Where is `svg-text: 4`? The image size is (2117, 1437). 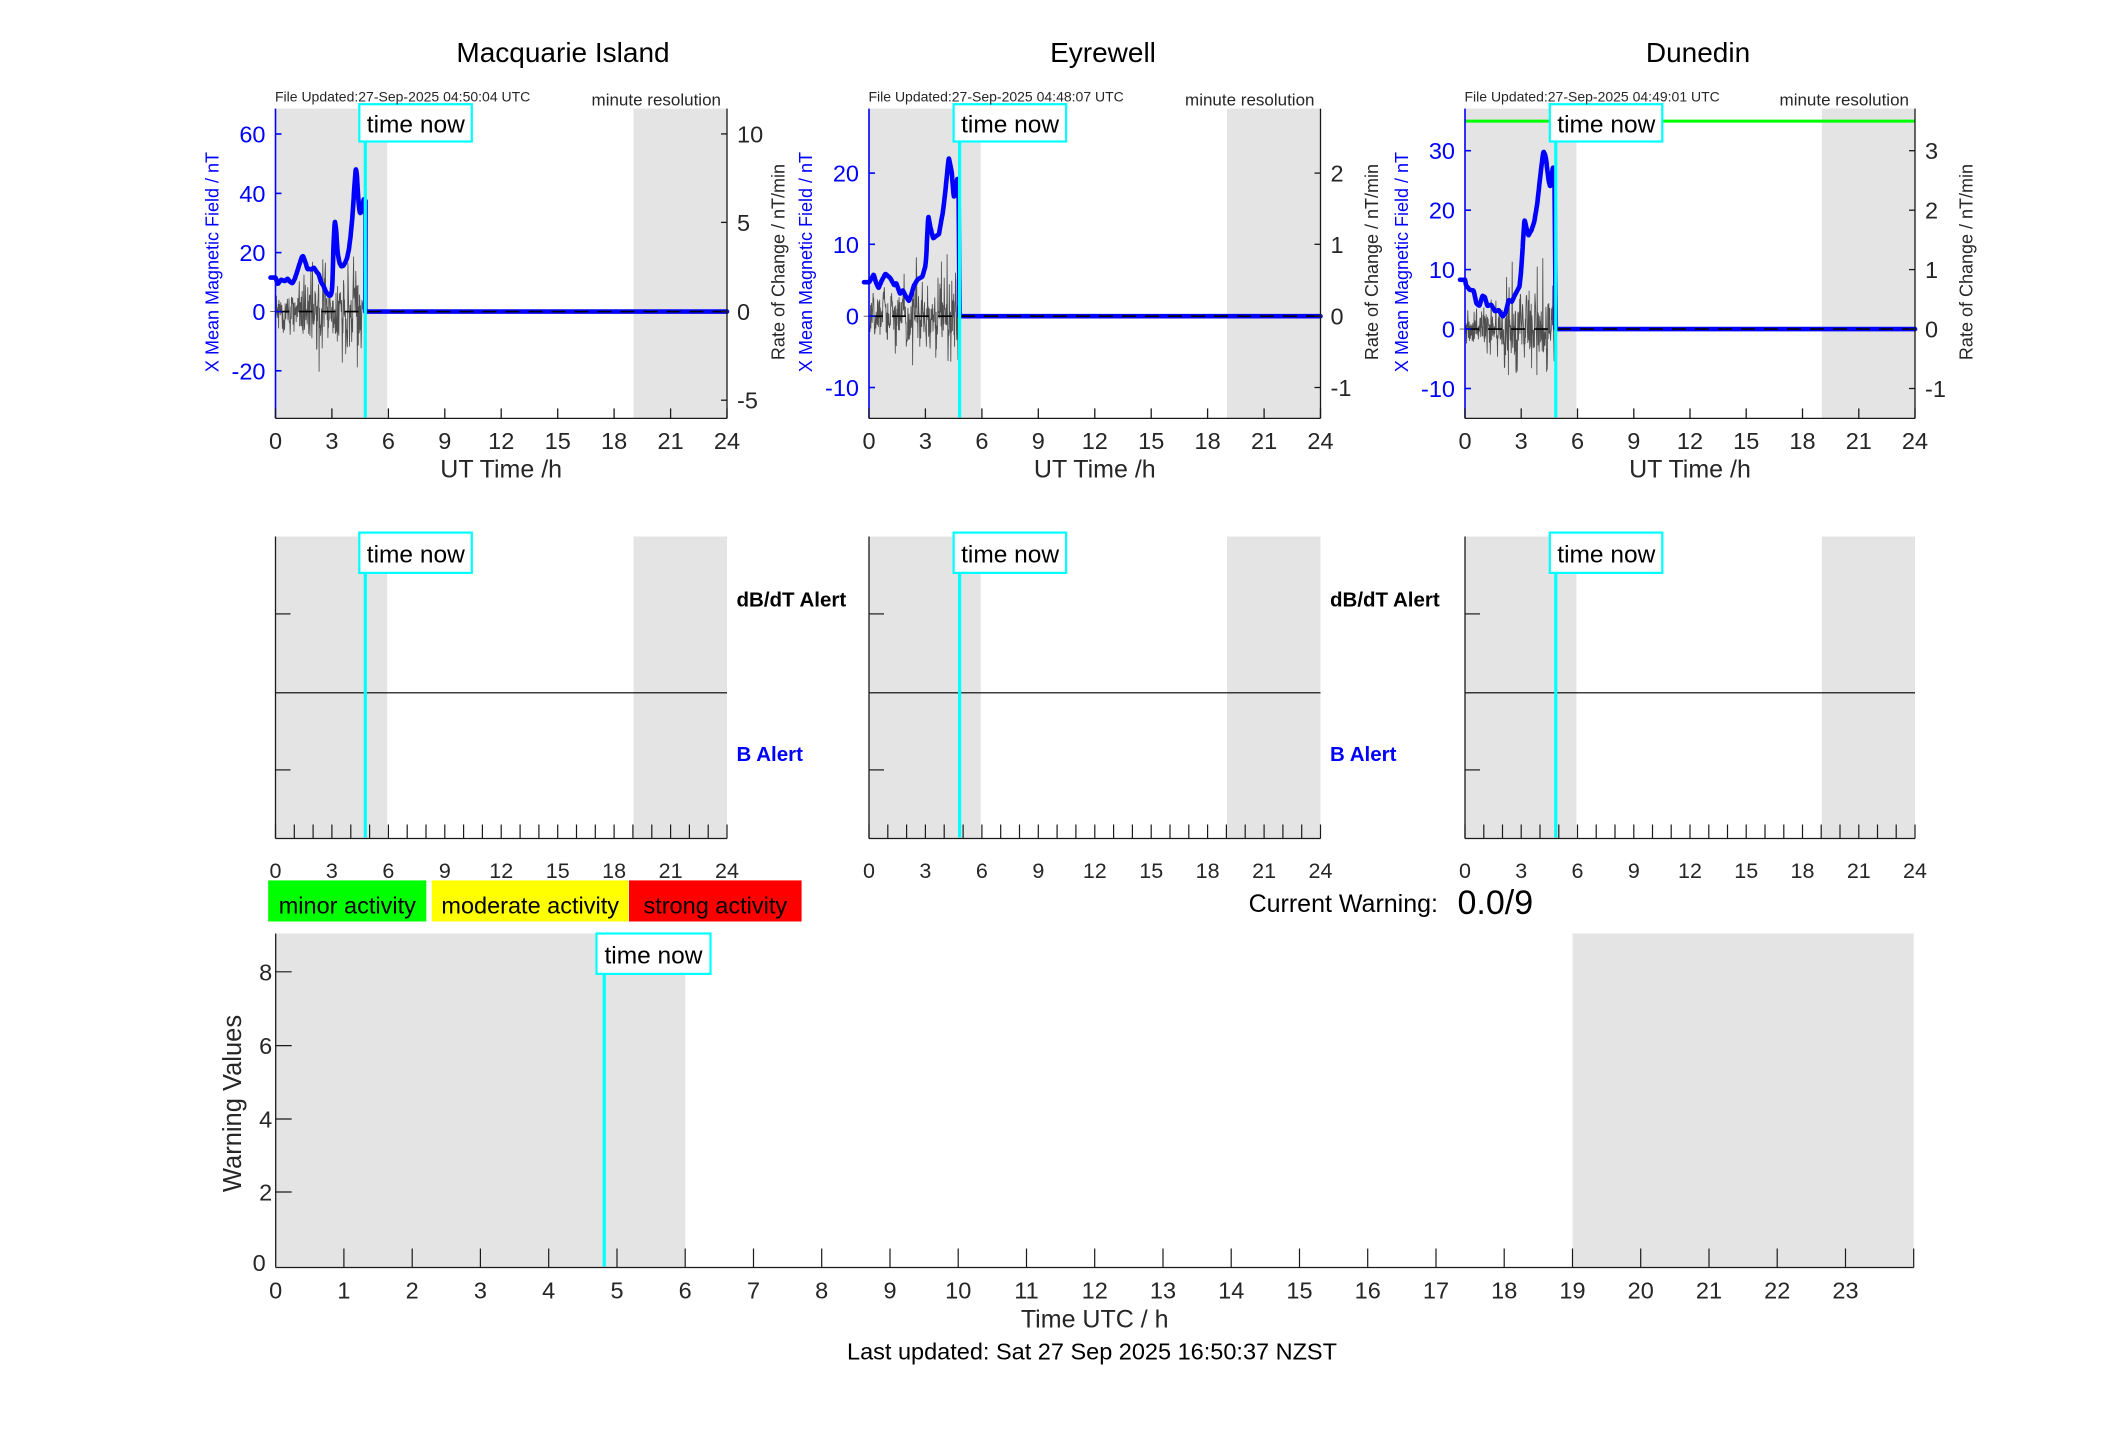 svg-text: 4 is located at coordinates (548, 1291).